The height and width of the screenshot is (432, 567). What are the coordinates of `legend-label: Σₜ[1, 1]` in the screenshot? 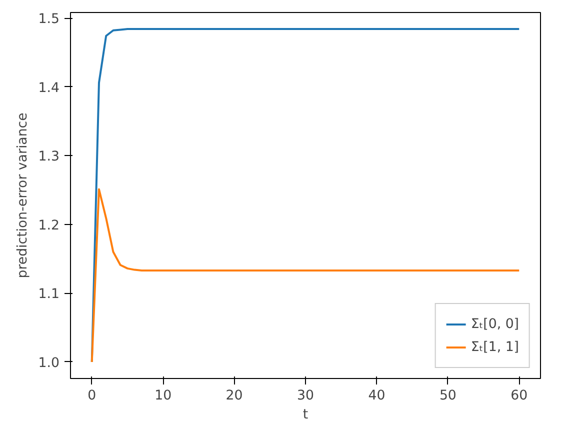 It's located at (494, 347).